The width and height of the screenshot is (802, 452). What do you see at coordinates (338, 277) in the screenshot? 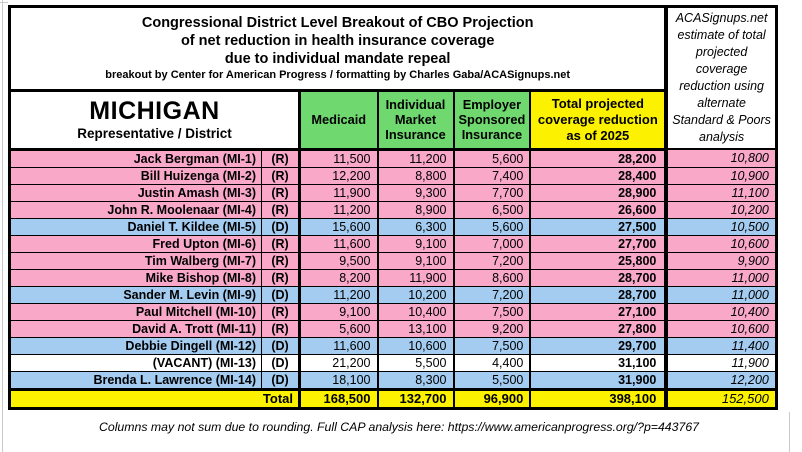
I see `medicaid-value: 8,200` at bounding box center [338, 277].